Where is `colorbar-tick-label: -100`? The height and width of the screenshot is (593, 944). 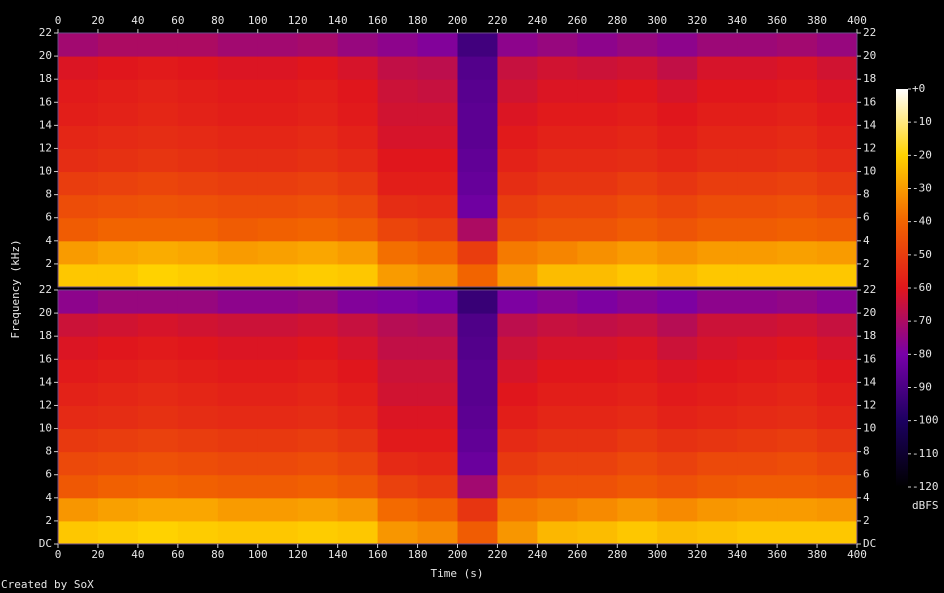
colorbar-tick-label: -100 is located at coordinates (925, 420).